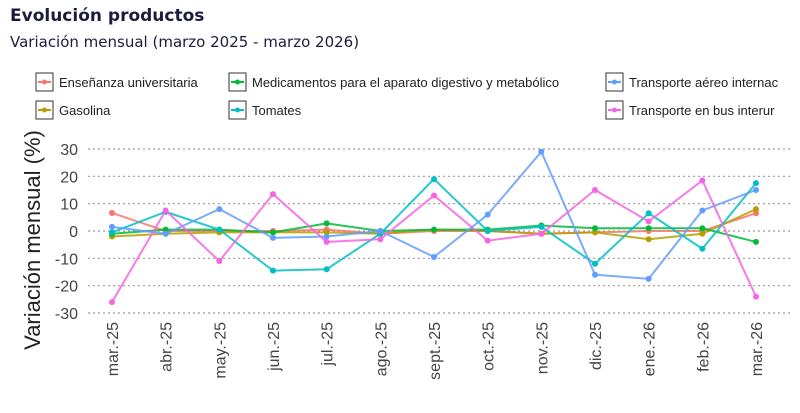  I want to click on x-tick-label: ago.-25, so click(381, 349).